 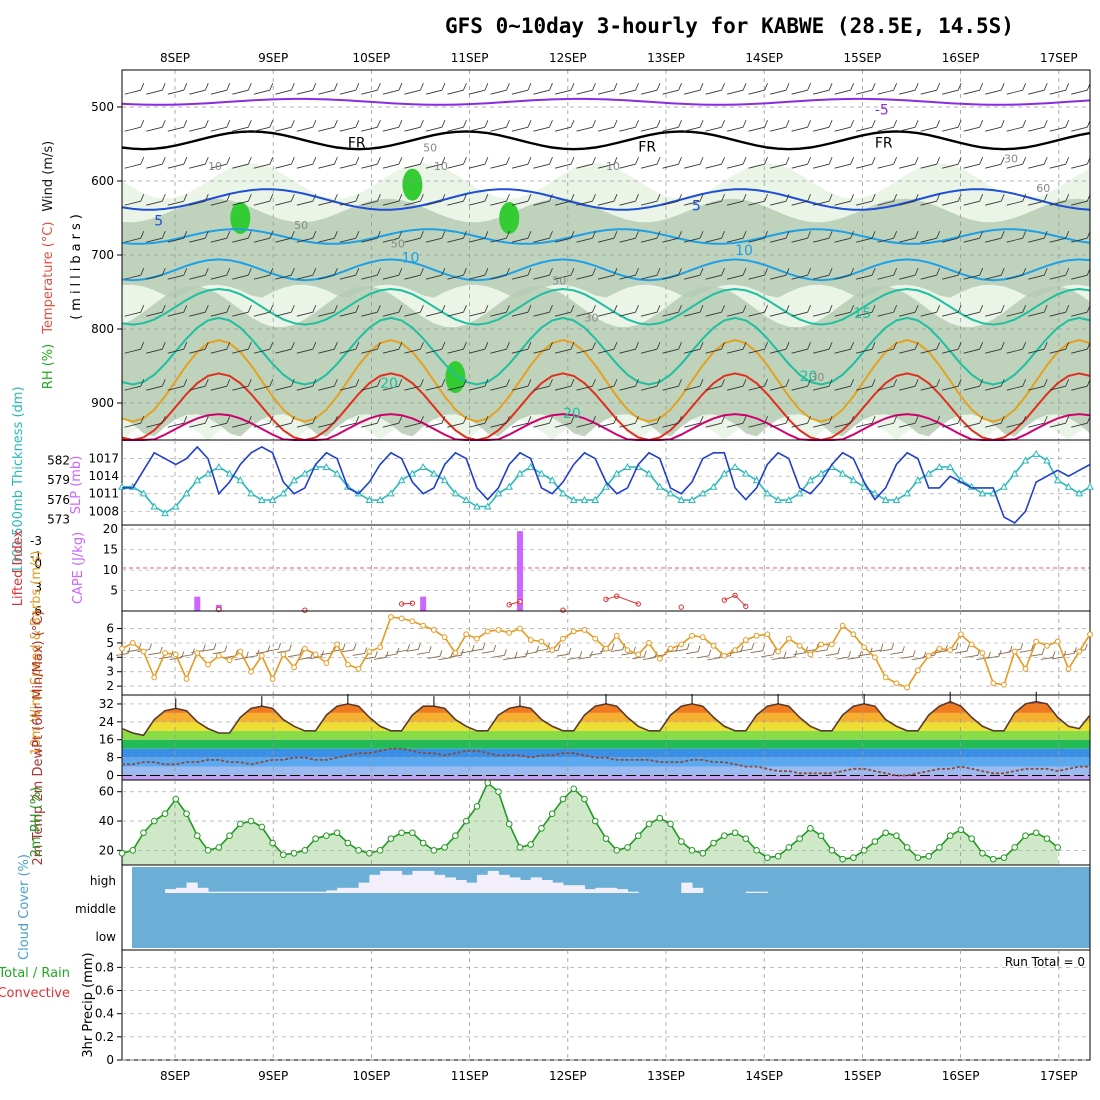 What do you see at coordinates (568, 58) in the screenshot?
I see `top-day-label: 12SEP` at bounding box center [568, 58].